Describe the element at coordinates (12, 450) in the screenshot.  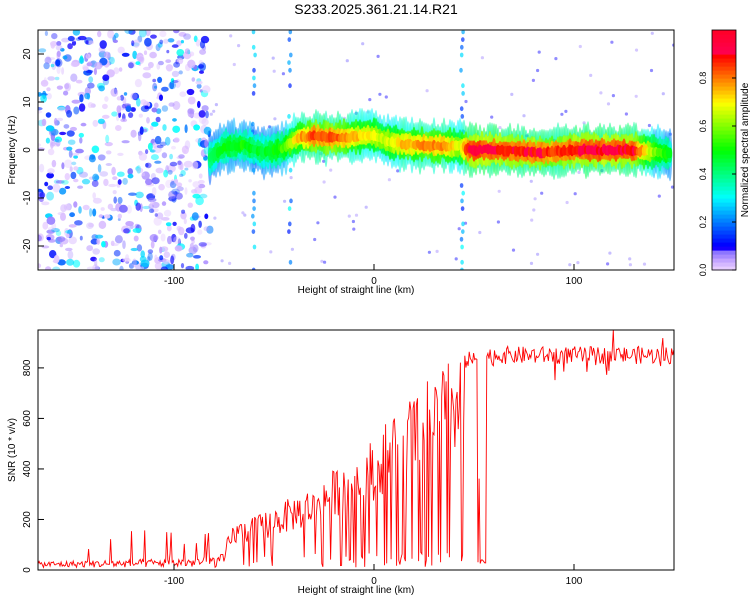
I see `snr-ylabel: SNR (10 * v/v)` at that location.